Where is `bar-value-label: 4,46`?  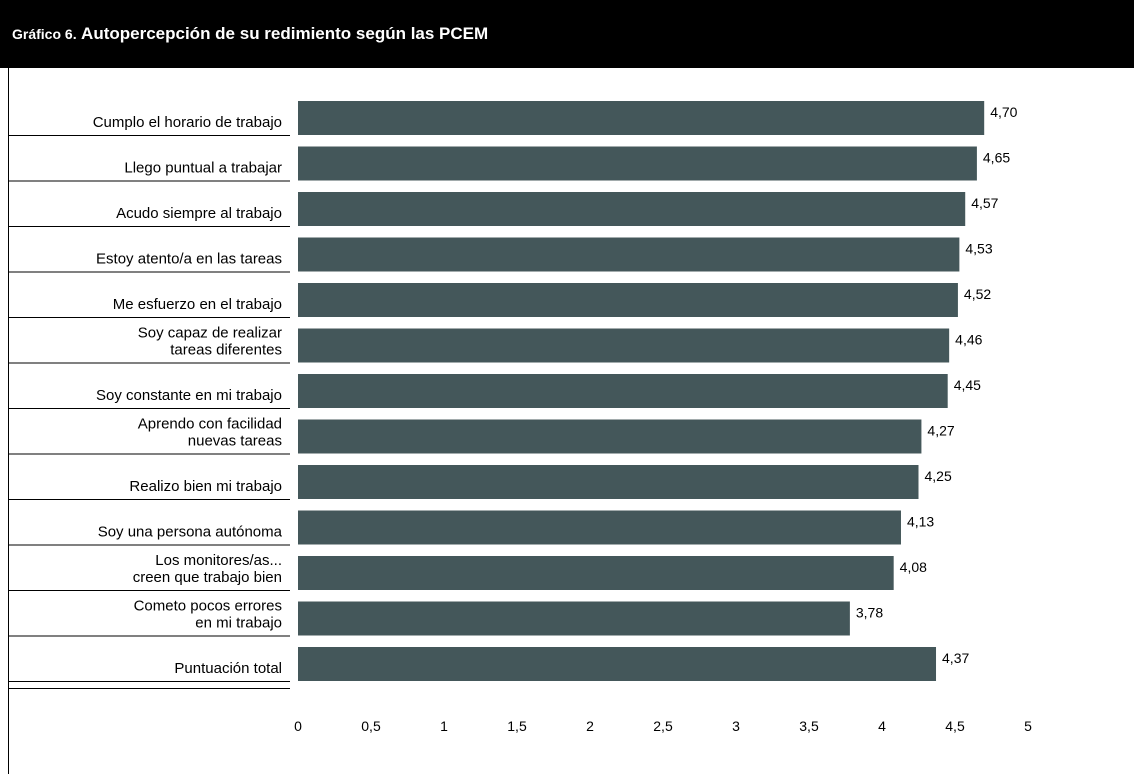
bar-value-label: 4,46 is located at coordinates (968, 340).